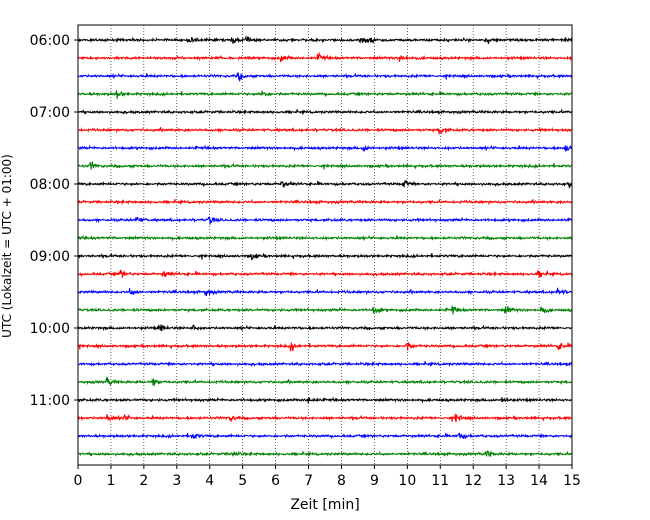 This screenshot has height=520, width=650. I want to click on x-axis-ticks: 0 1 2 3 4 5 6 7 8 9 10 11 12 13 14 15, so click(327, 477).